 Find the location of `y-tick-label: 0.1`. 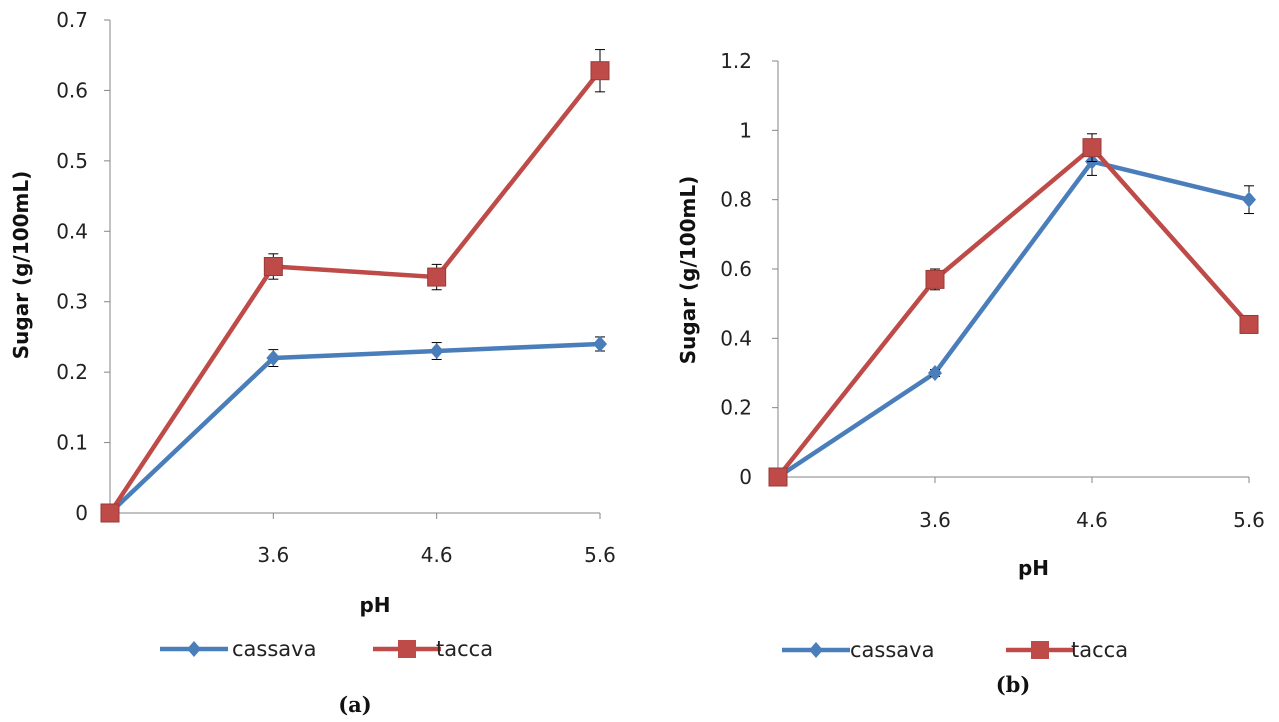

y-tick-label: 0.1 is located at coordinates (72, 443).